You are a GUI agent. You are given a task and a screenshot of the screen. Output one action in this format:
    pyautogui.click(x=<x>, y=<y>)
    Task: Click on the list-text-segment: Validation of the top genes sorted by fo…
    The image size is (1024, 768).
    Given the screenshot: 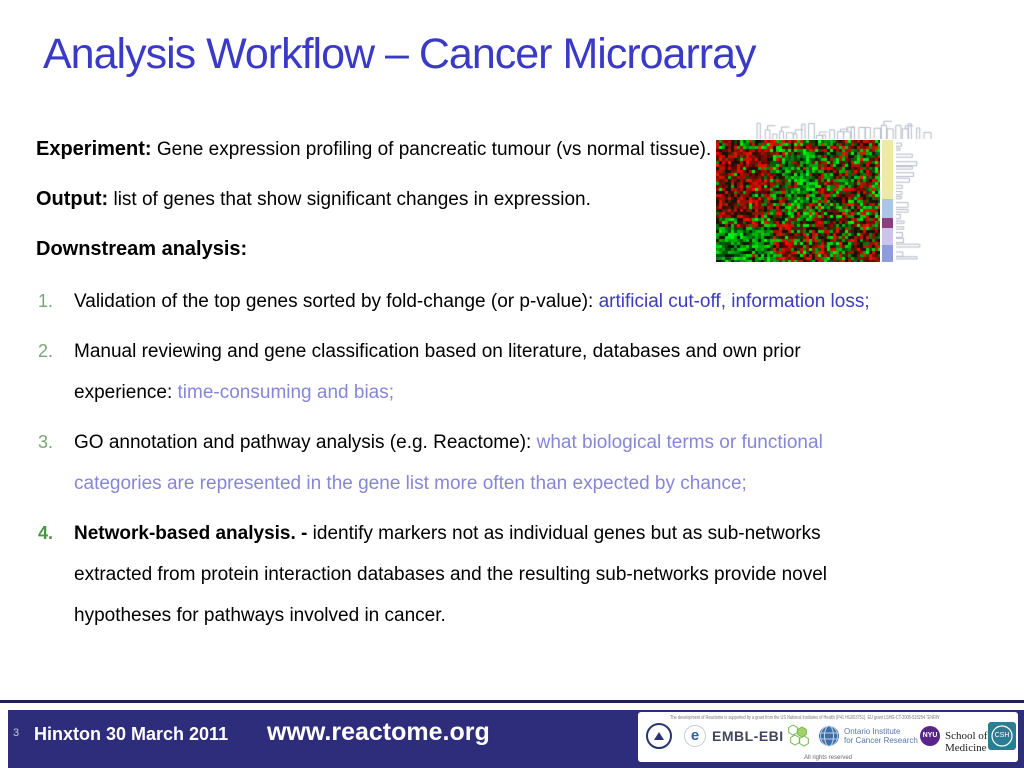 What is the action you would take?
    pyautogui.click(x=336, y=301)
    